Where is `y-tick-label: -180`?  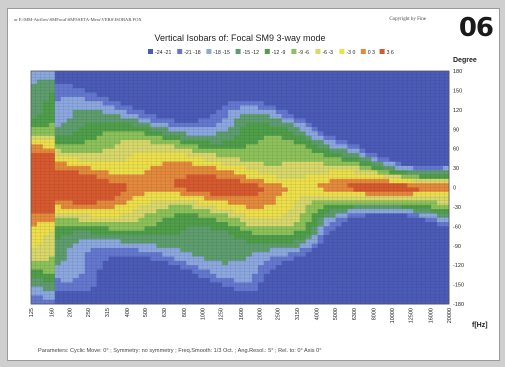
y-tick-label: -180 is located at coordinates (458, 305).